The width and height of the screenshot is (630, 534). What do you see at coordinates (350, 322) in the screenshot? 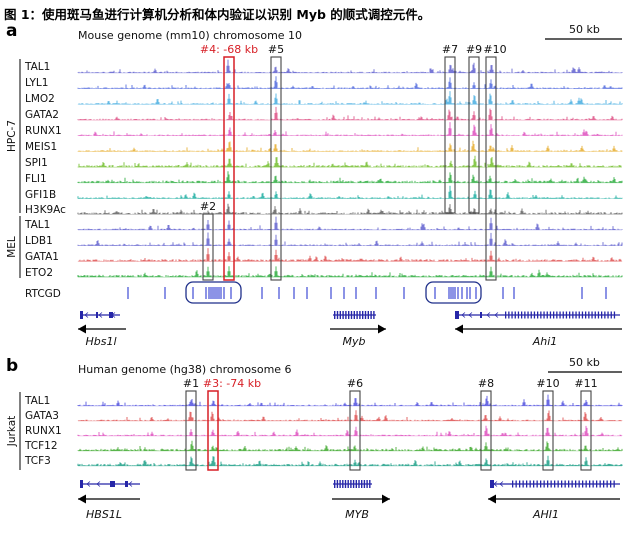
I see `panel-a-gene-models` at bounding box center [350, 322].